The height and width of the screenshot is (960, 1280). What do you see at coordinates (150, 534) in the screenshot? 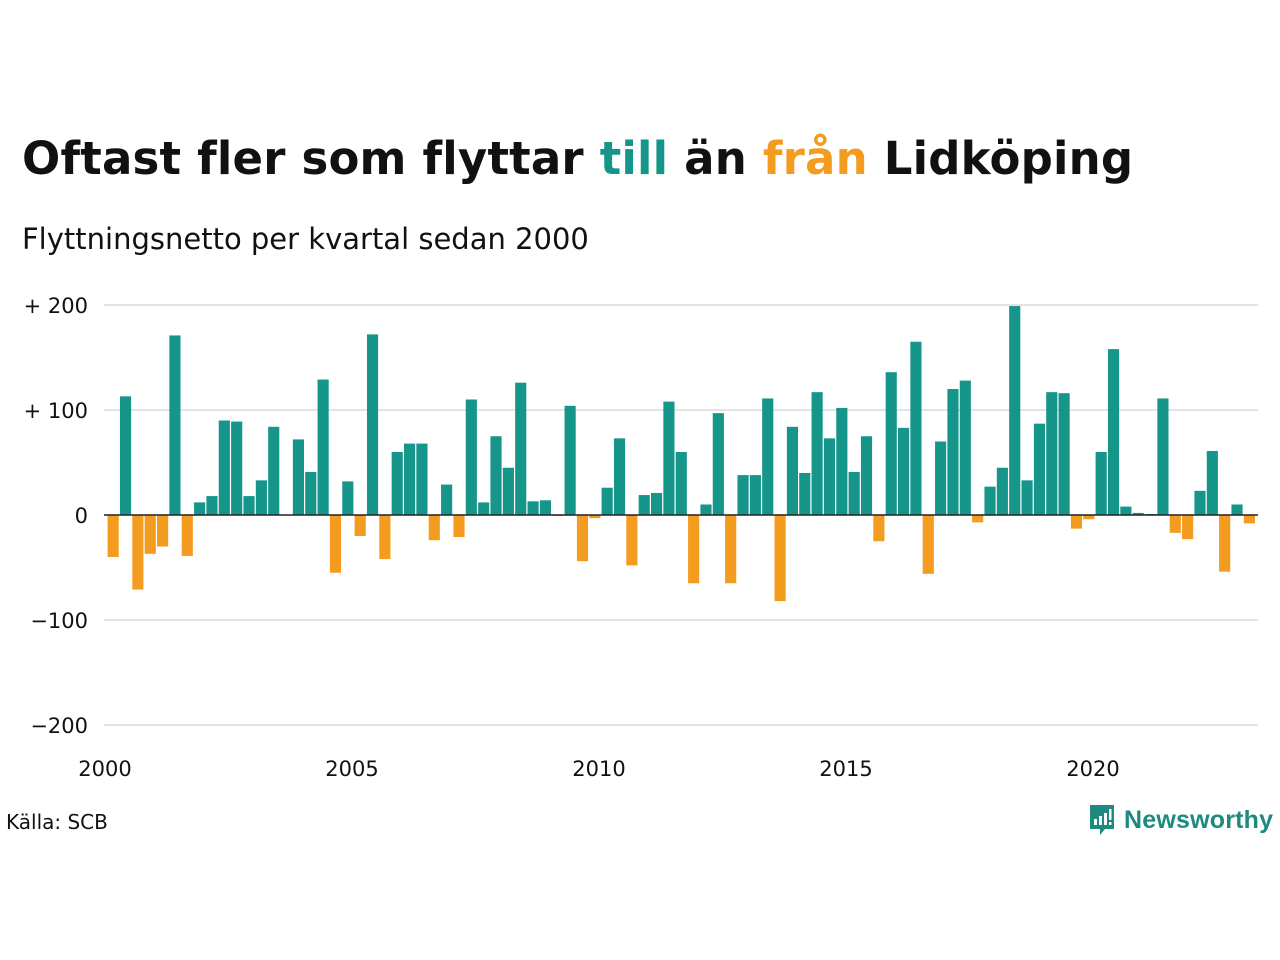
I see `bar-2000-k4` at bounding box center [150, 534].